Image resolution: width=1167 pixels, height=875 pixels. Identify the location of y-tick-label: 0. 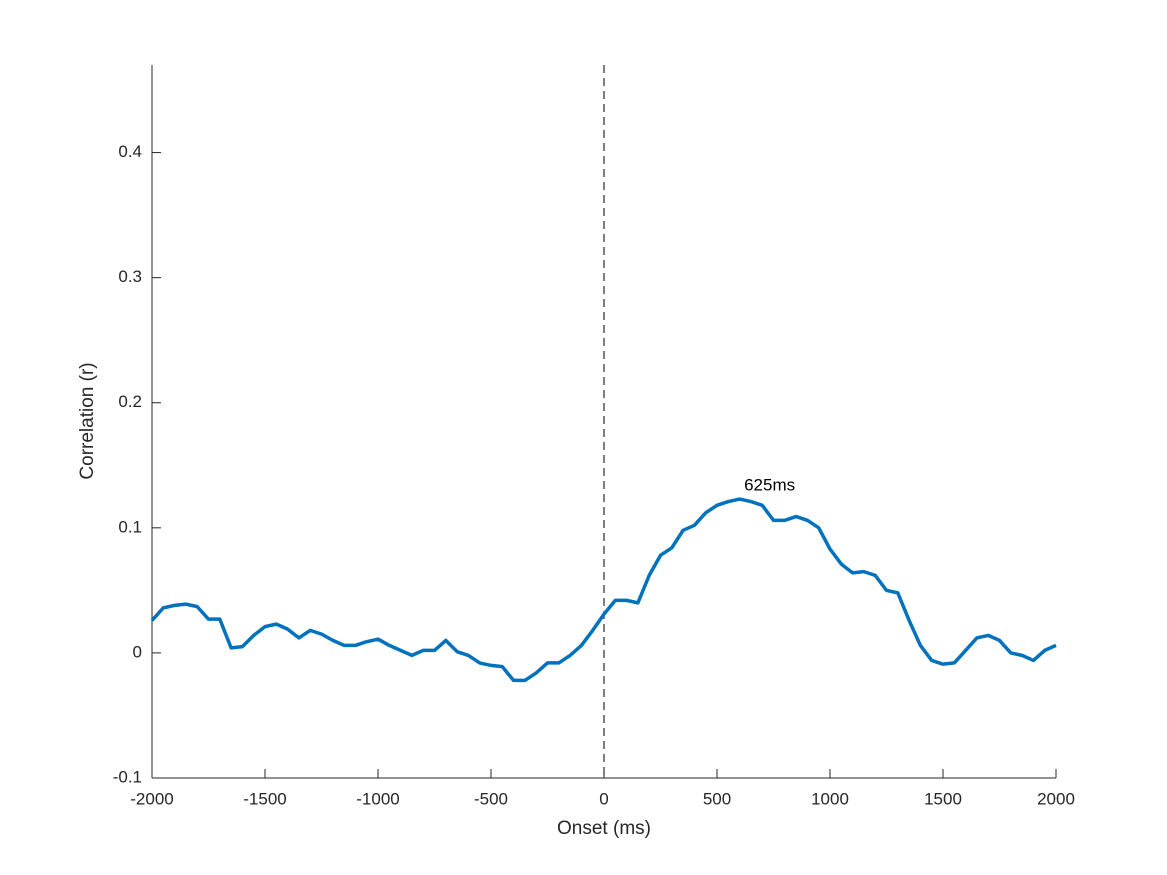
(137, 651).